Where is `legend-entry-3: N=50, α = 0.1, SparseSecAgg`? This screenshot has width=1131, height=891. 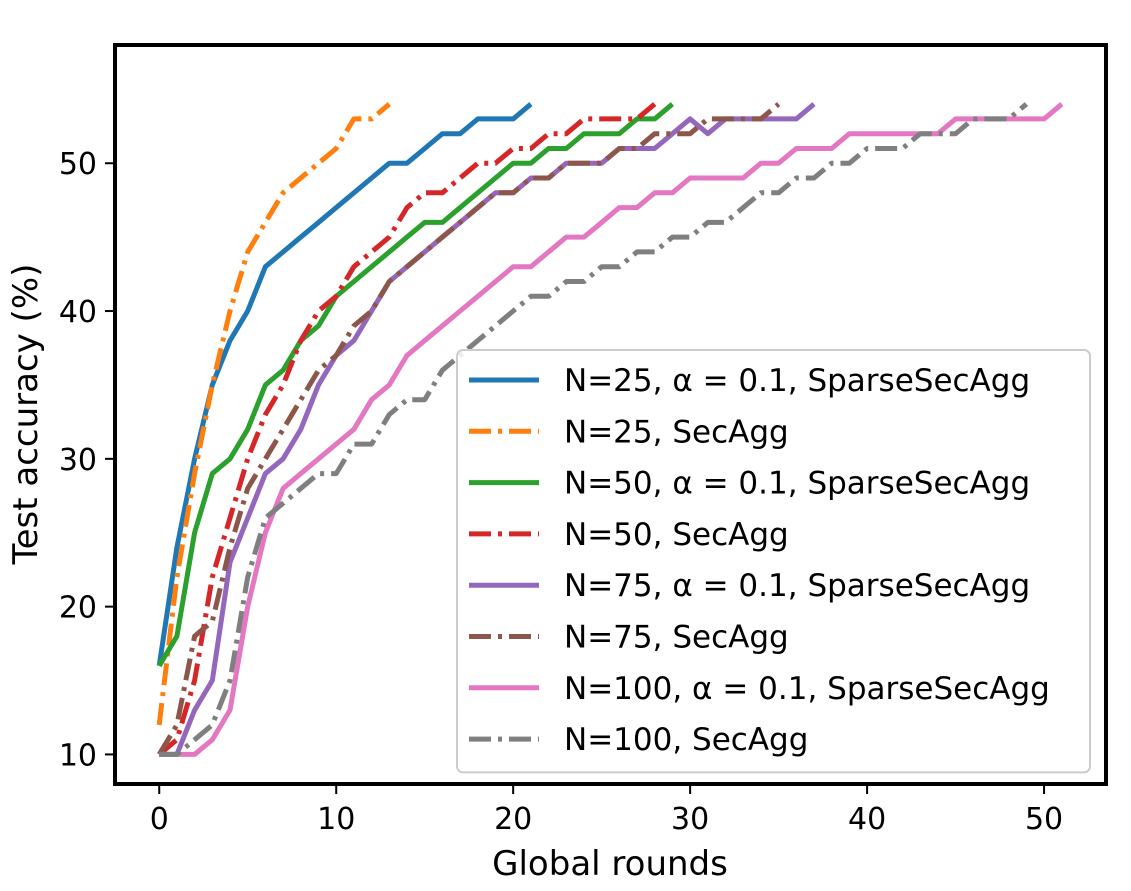 legend-entry-3: N=50, α = 0.1, SparseSecAgg is located at coordinates (797, 484).